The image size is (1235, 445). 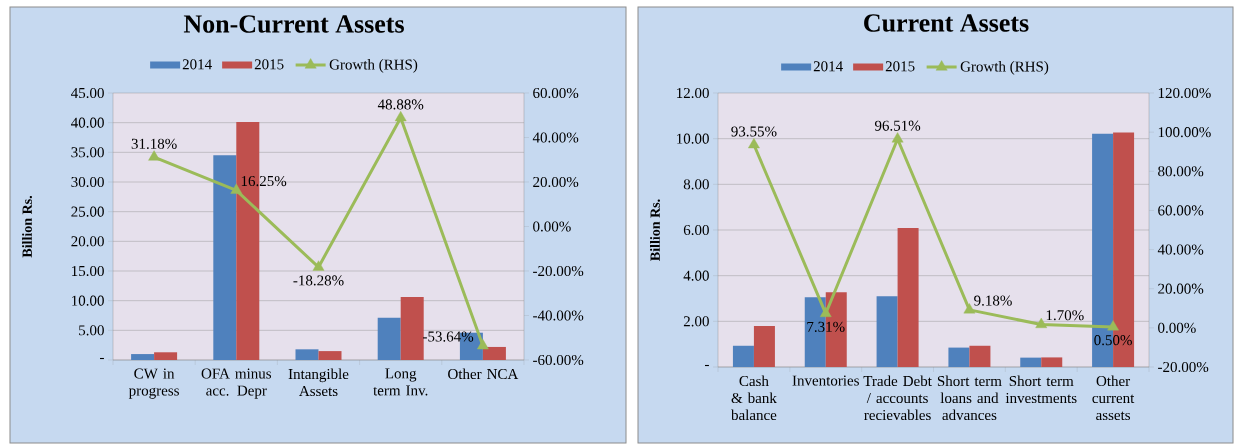 I want to click on y-tick-label: 12.00, so click(x=693, y=93).